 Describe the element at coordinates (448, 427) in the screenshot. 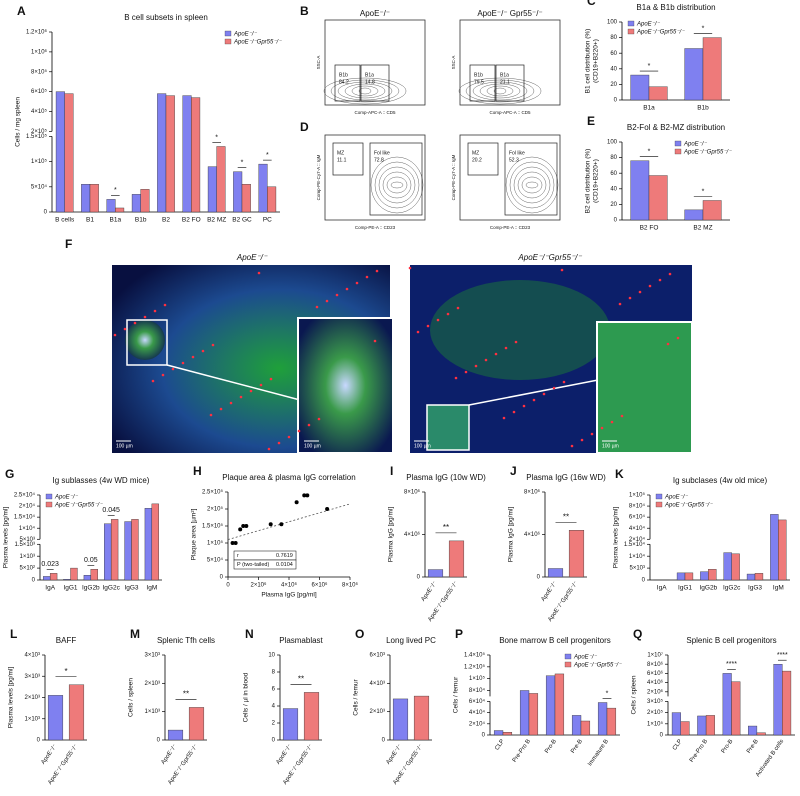

I see `zoom-box` at that location.